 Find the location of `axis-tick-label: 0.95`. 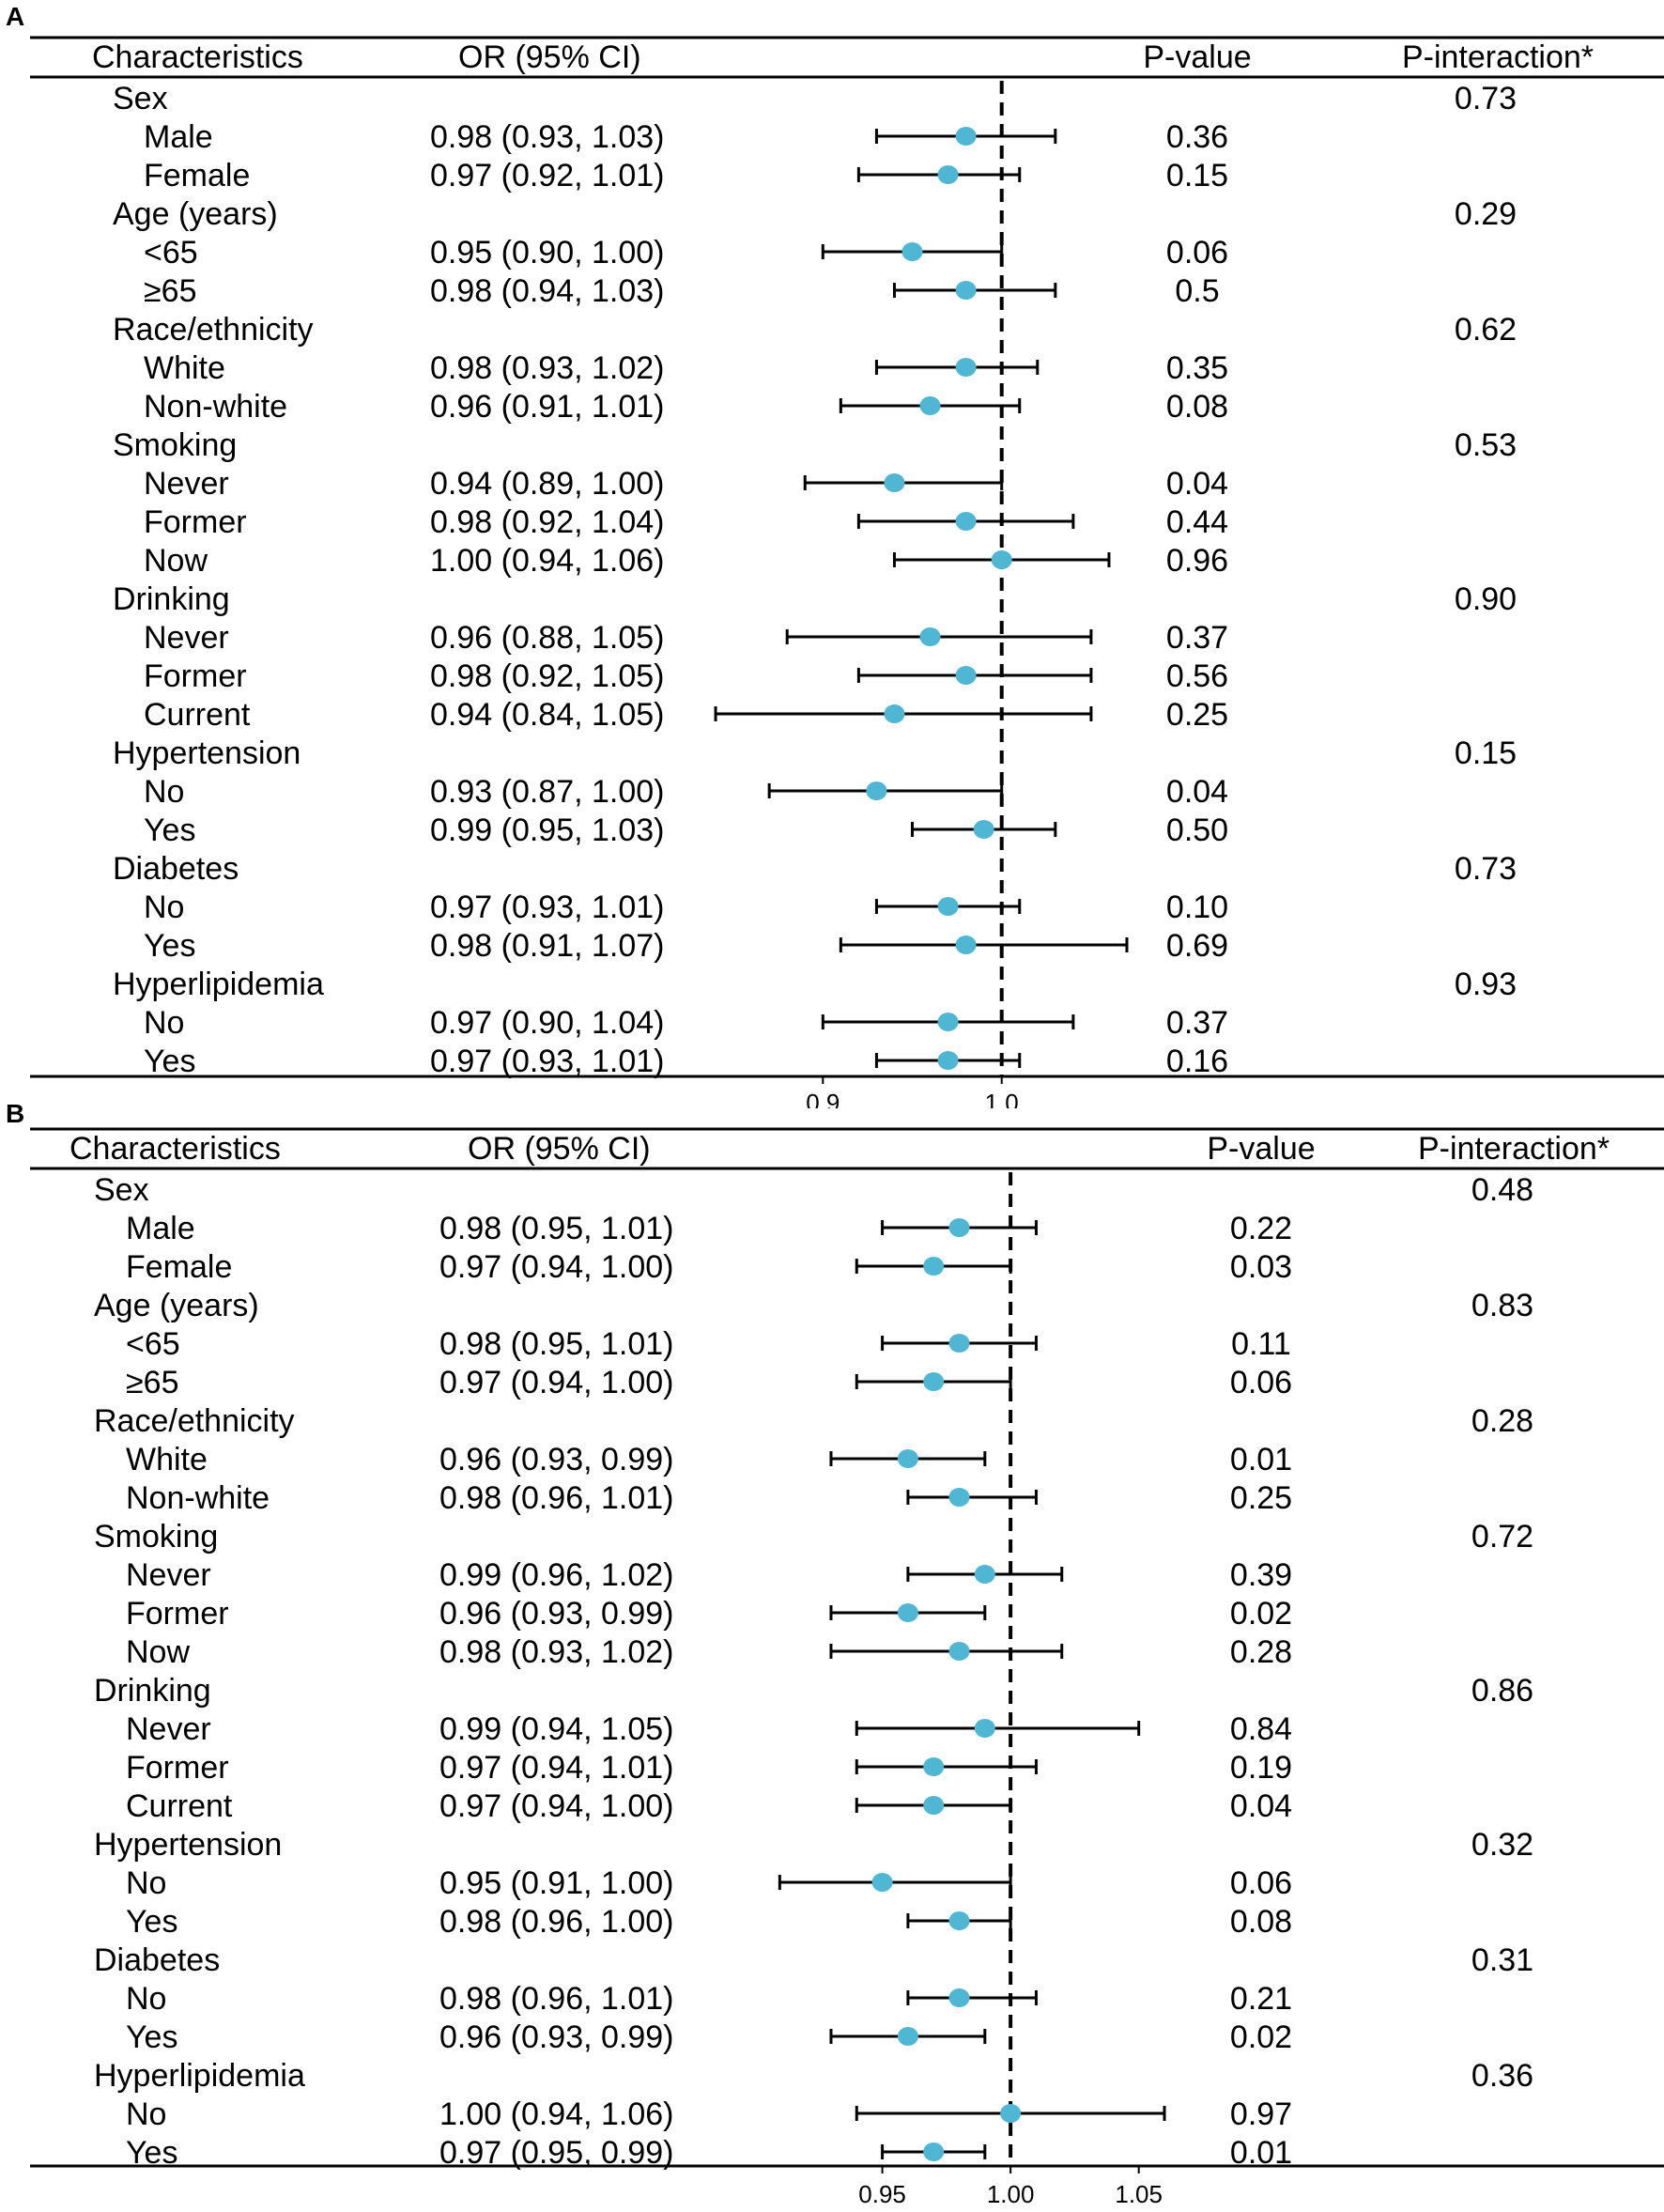

axis-tick-label: 0.95 is located at coordinates (882, 2194).